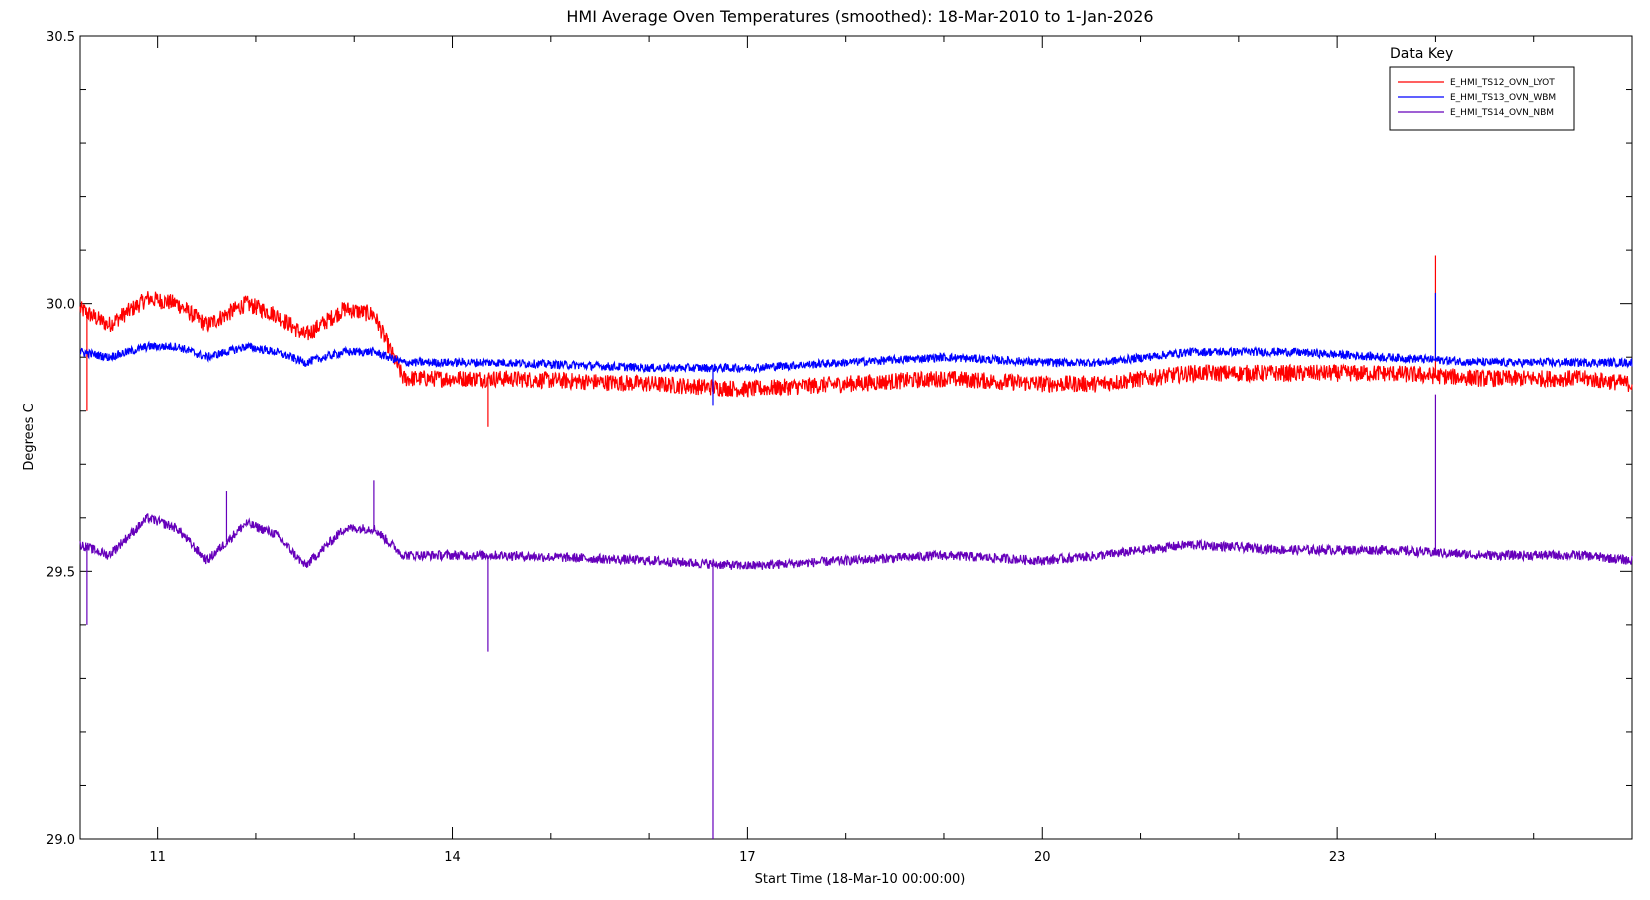 Image resolution: width=1650 pixels, height=900 pixels. What do you see at coordinates (29, 436) in the screenshot?
I see `y-axis-label: Degrees C` at bounding box center [29, 436].